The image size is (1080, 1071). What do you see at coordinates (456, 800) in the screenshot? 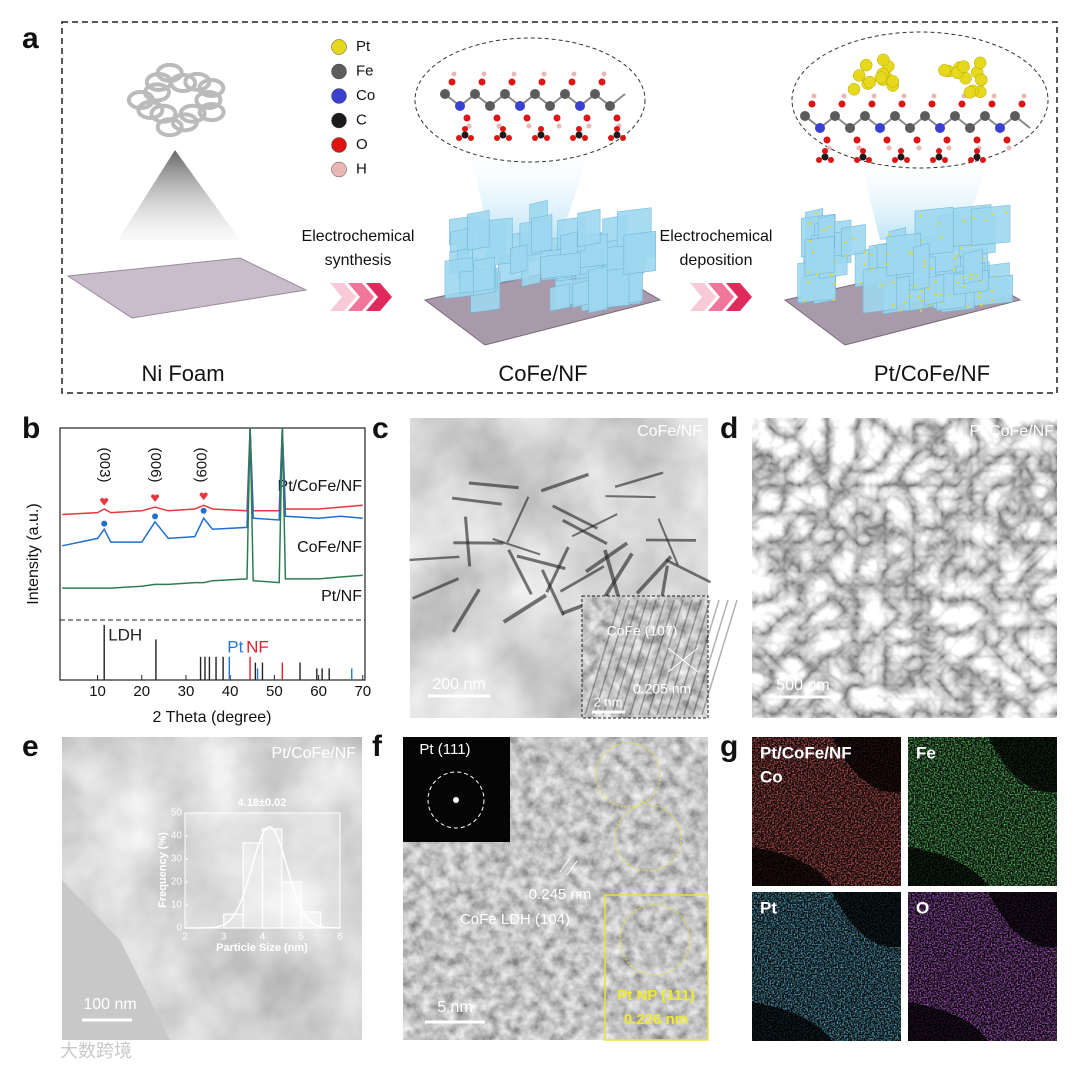
I see `fft-ring` at bounding box center [456, 800].